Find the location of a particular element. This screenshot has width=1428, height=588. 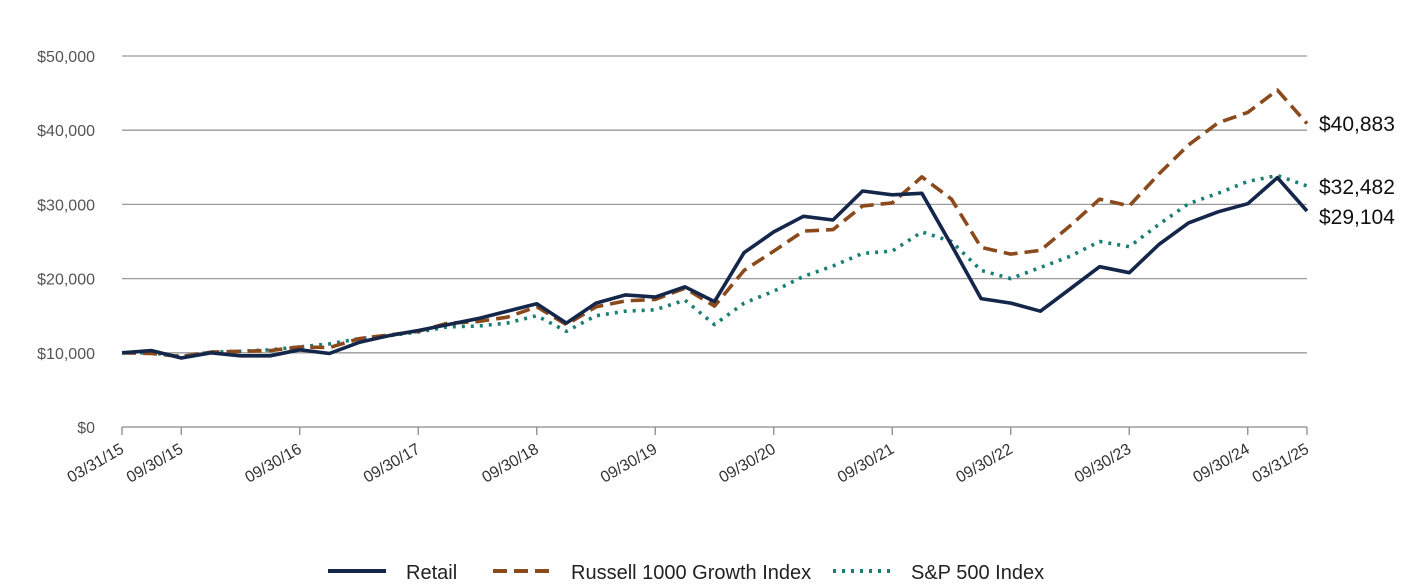

x-tick-label: 09/30/20 is located at coordinates (747, 464).